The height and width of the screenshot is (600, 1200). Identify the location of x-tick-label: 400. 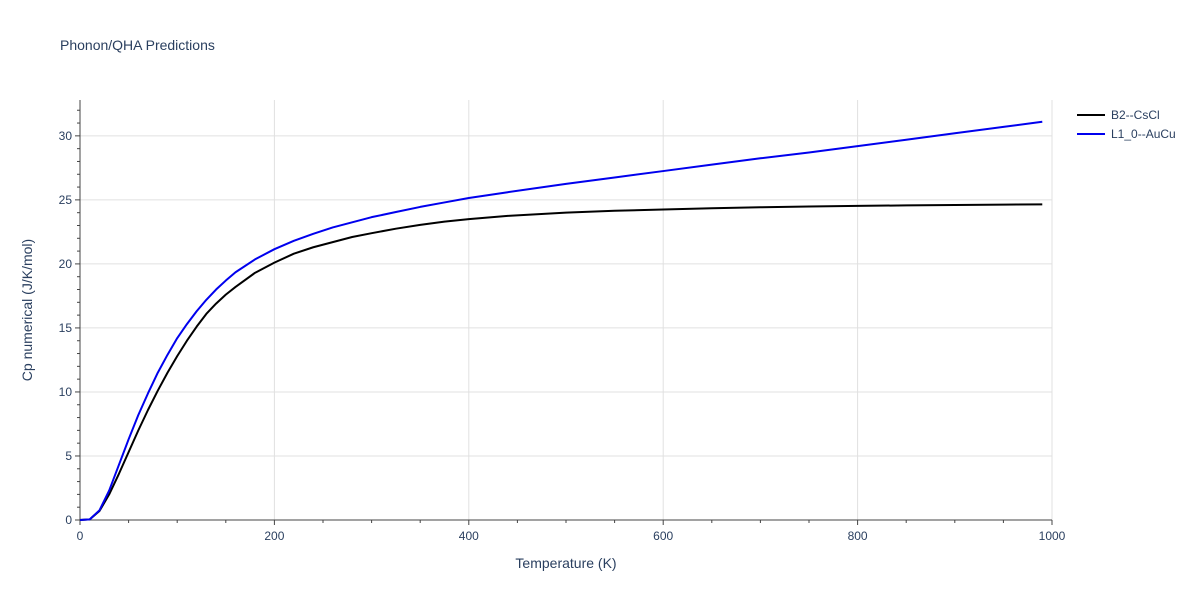
(469, 536).